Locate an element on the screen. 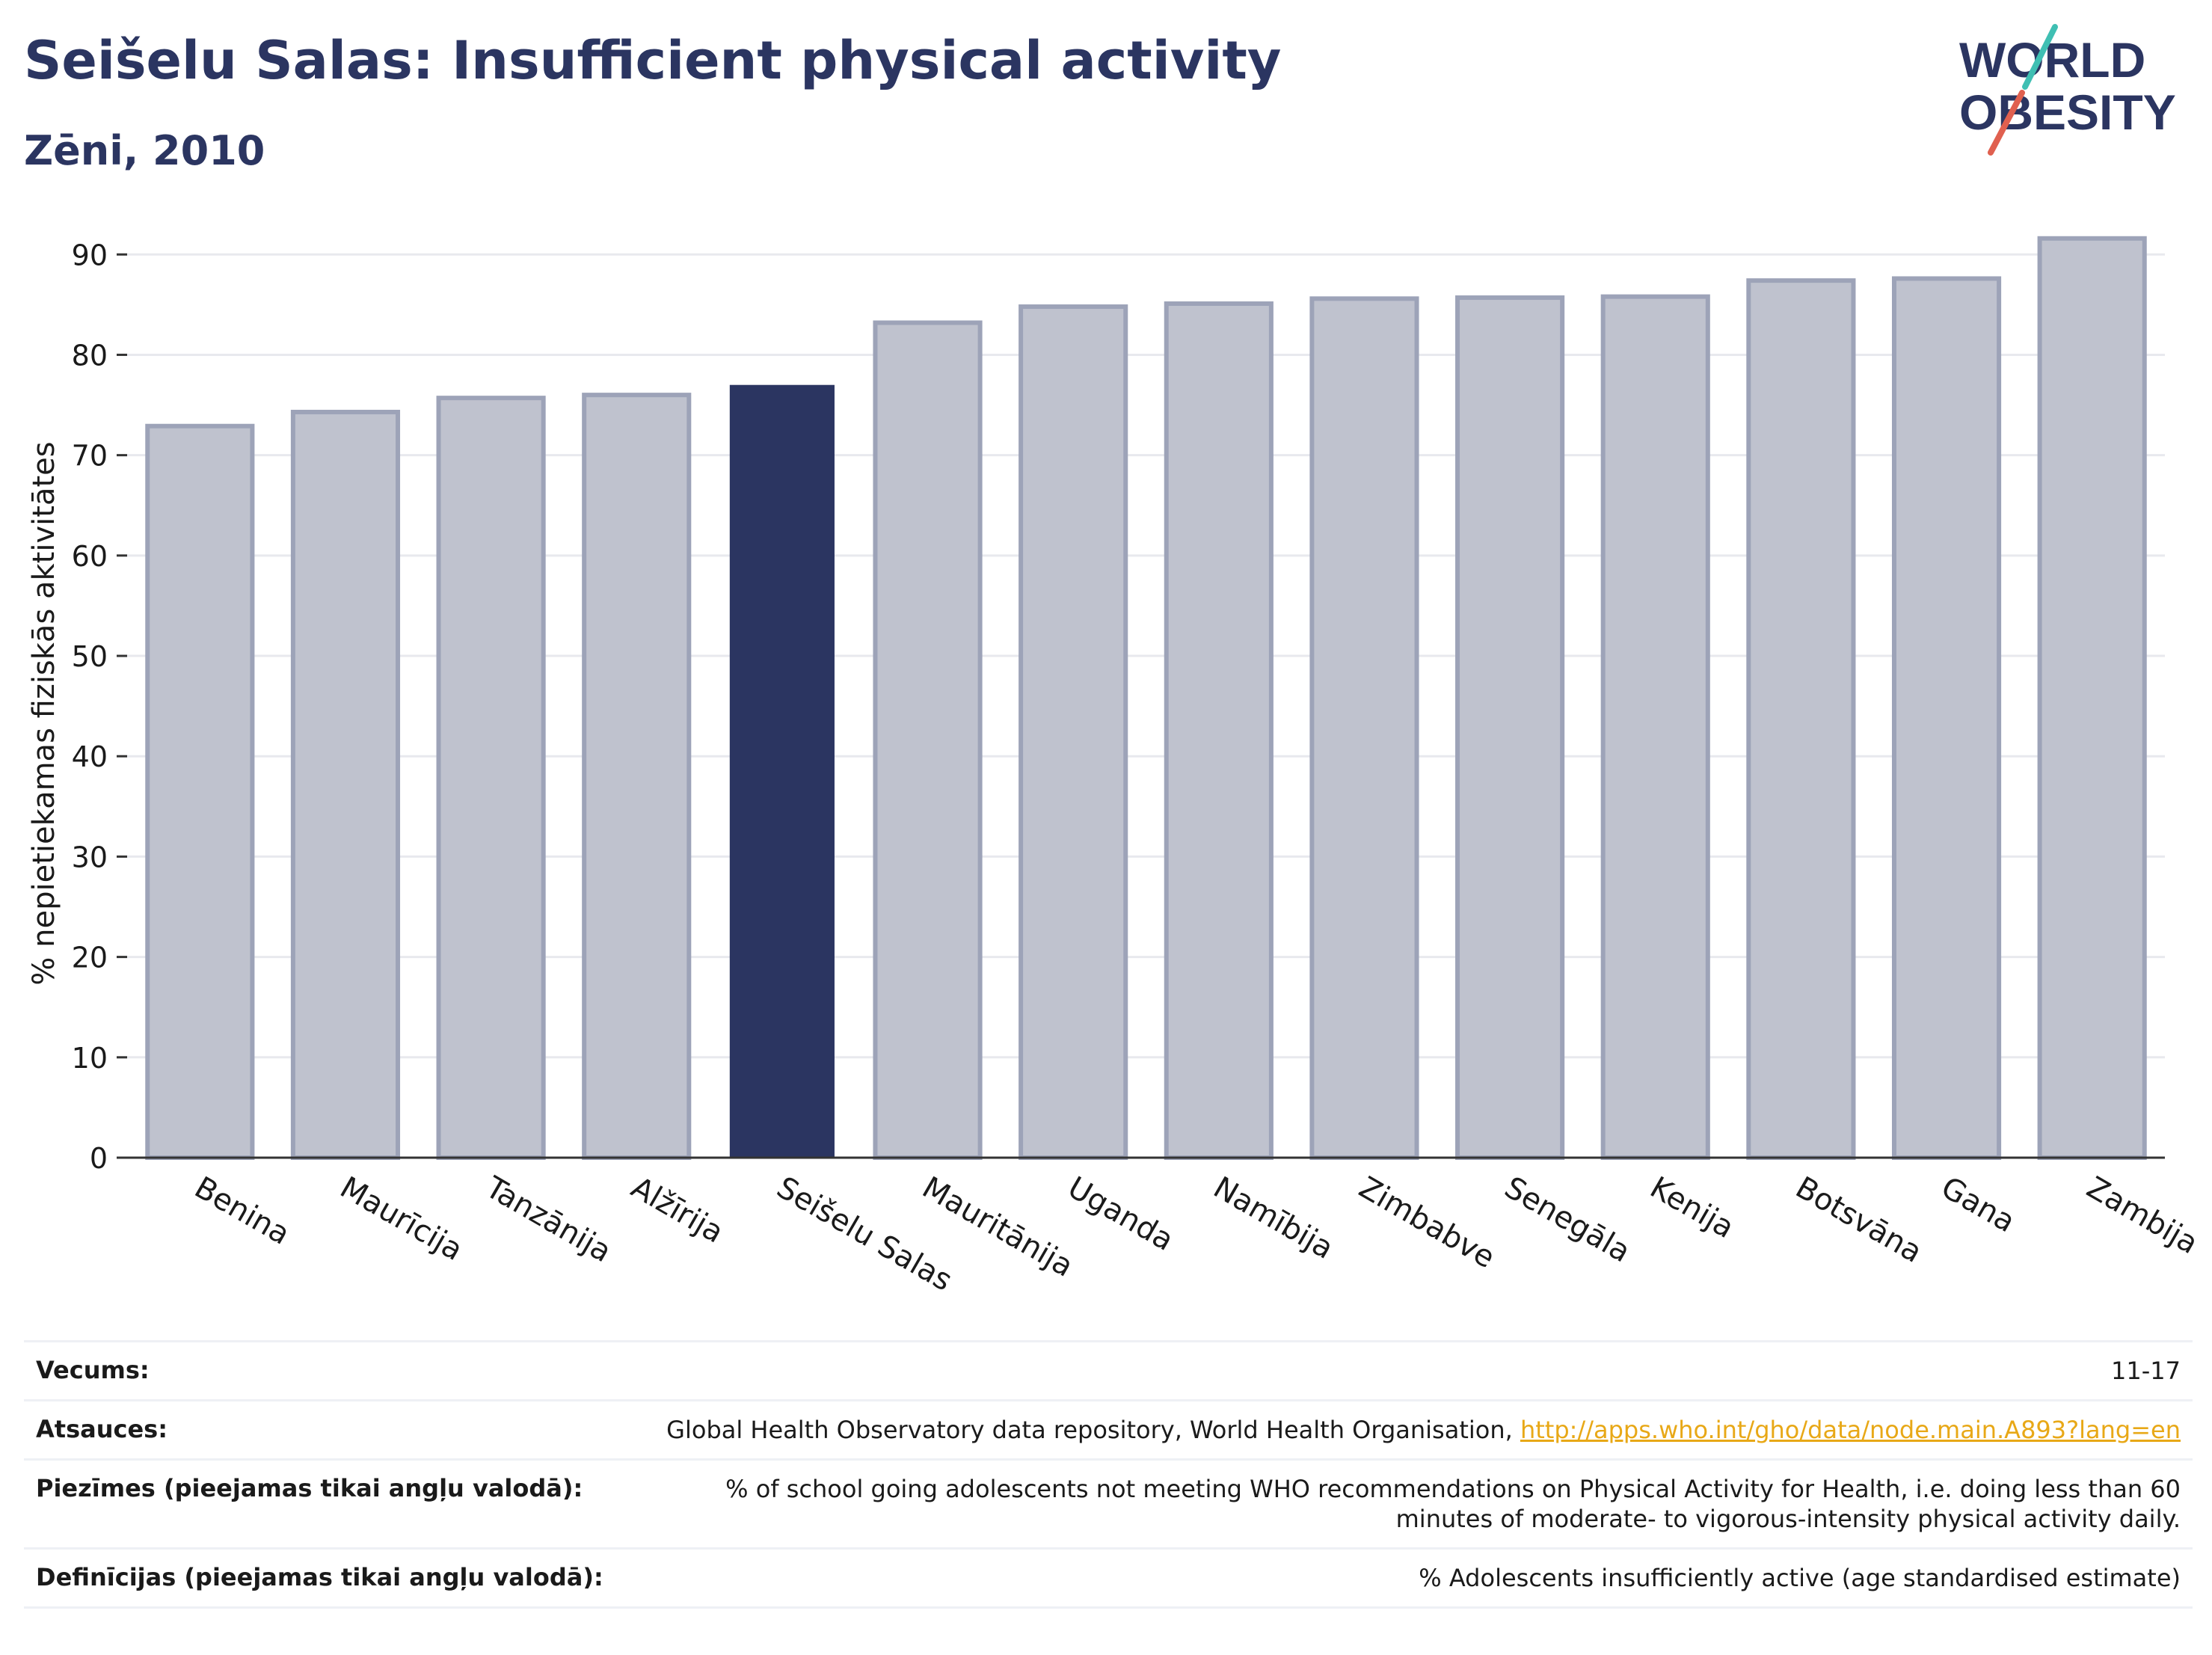 The height and width of the screenshot is (1655, 2212). bar-maurīcija is located at coordinates (345, 784).